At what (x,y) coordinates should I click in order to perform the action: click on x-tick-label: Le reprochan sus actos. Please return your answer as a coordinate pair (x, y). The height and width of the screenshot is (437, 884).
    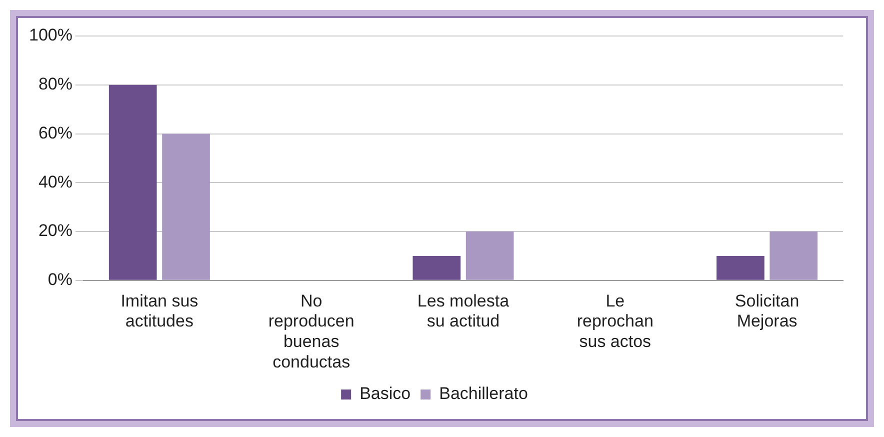
    Looking at the image, I should click on (615, 321).